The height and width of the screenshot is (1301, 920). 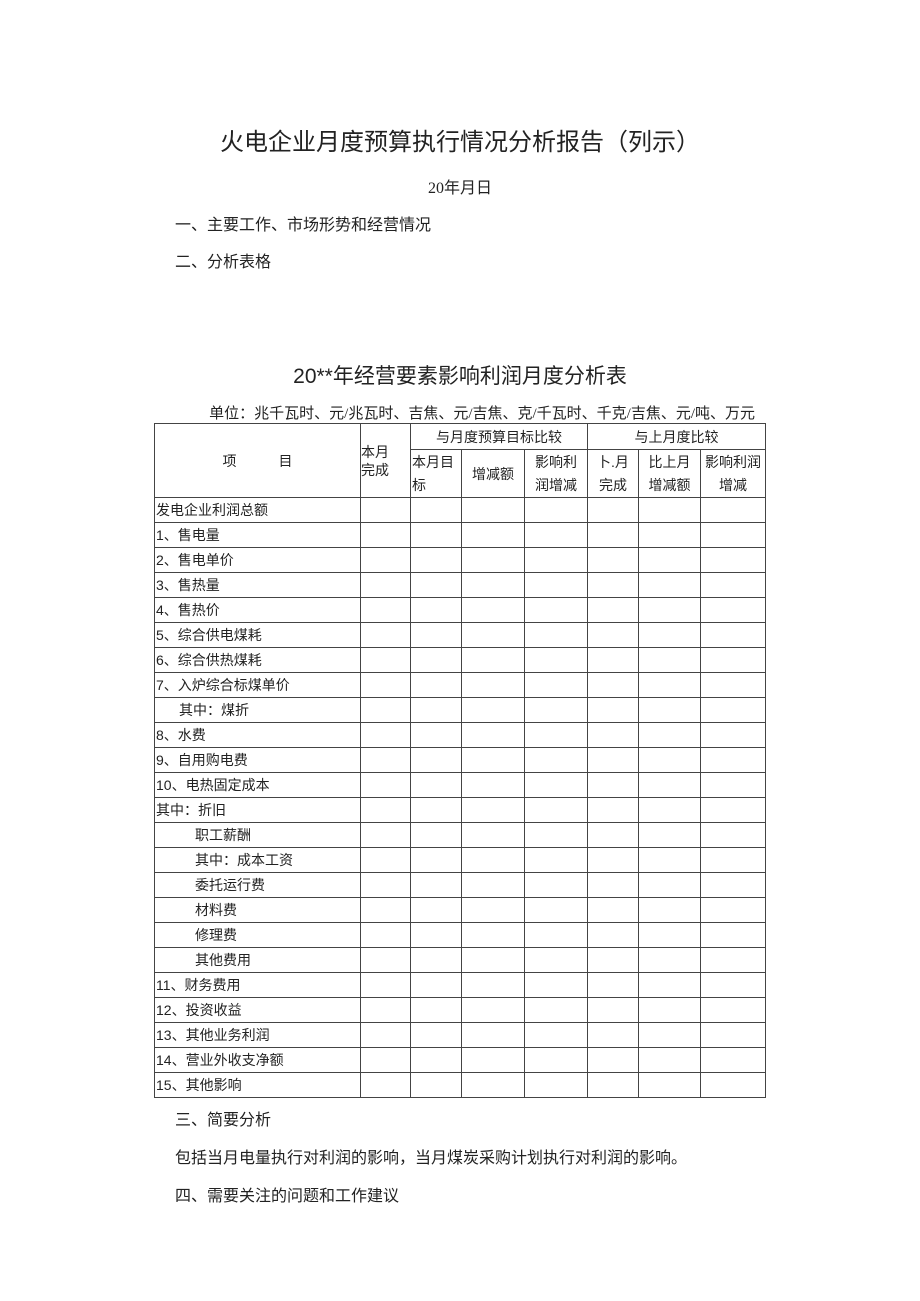 What do you see at coordinates (223, 1120) in the screenshot?
I see `section-3-heading: 三、简要分析` at bounding box center [223, 1120].